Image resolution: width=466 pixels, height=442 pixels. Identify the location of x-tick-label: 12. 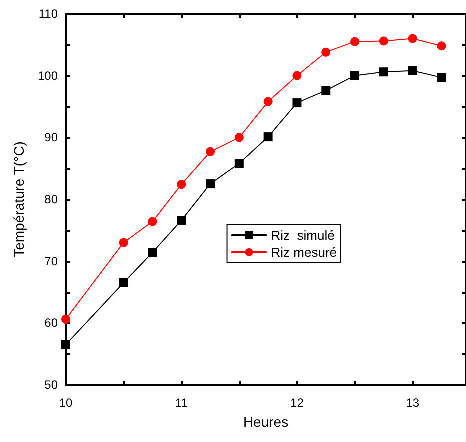
(297, 403).